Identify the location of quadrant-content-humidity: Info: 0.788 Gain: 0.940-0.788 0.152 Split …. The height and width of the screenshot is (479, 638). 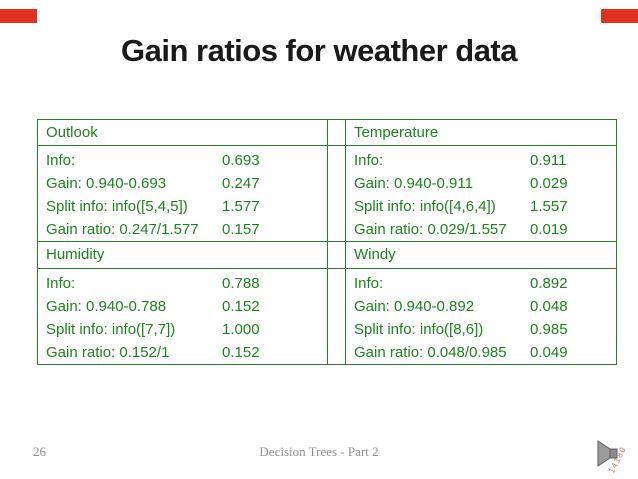
(182, 316).